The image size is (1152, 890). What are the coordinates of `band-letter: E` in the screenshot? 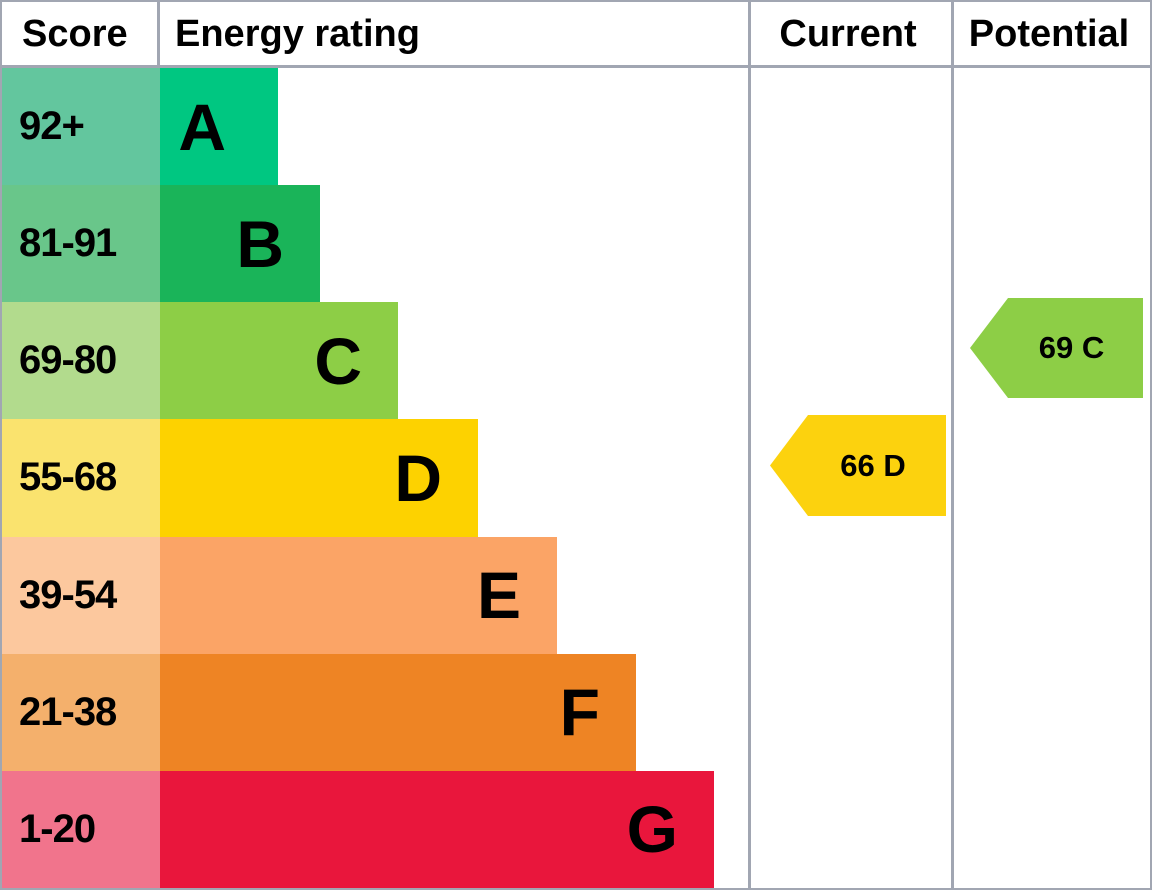 It's located at (498, 595).